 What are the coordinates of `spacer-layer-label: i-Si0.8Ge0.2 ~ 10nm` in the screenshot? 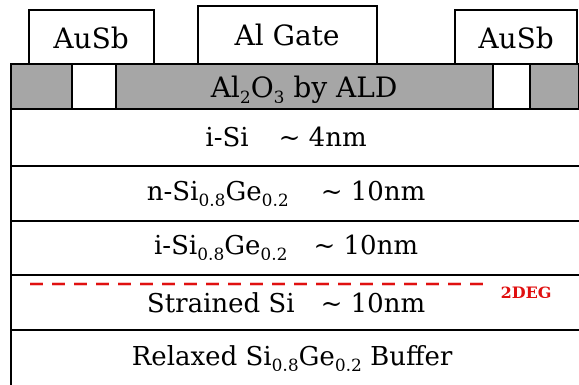 It's located at (286, 248).